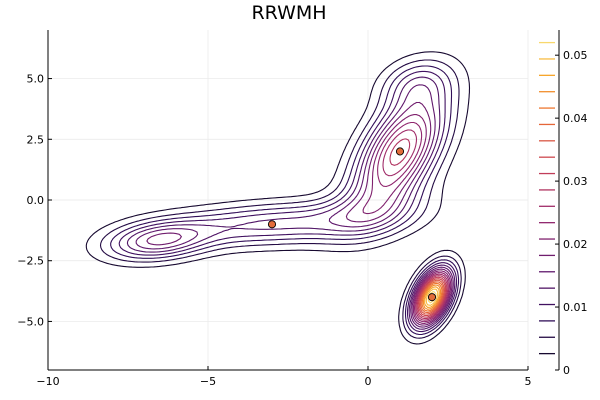  What do you see at coordinates (575, 181) in the screenshot?
I see `colorbar-tick-label-3: 0.03` at bounding box center [575, 181].